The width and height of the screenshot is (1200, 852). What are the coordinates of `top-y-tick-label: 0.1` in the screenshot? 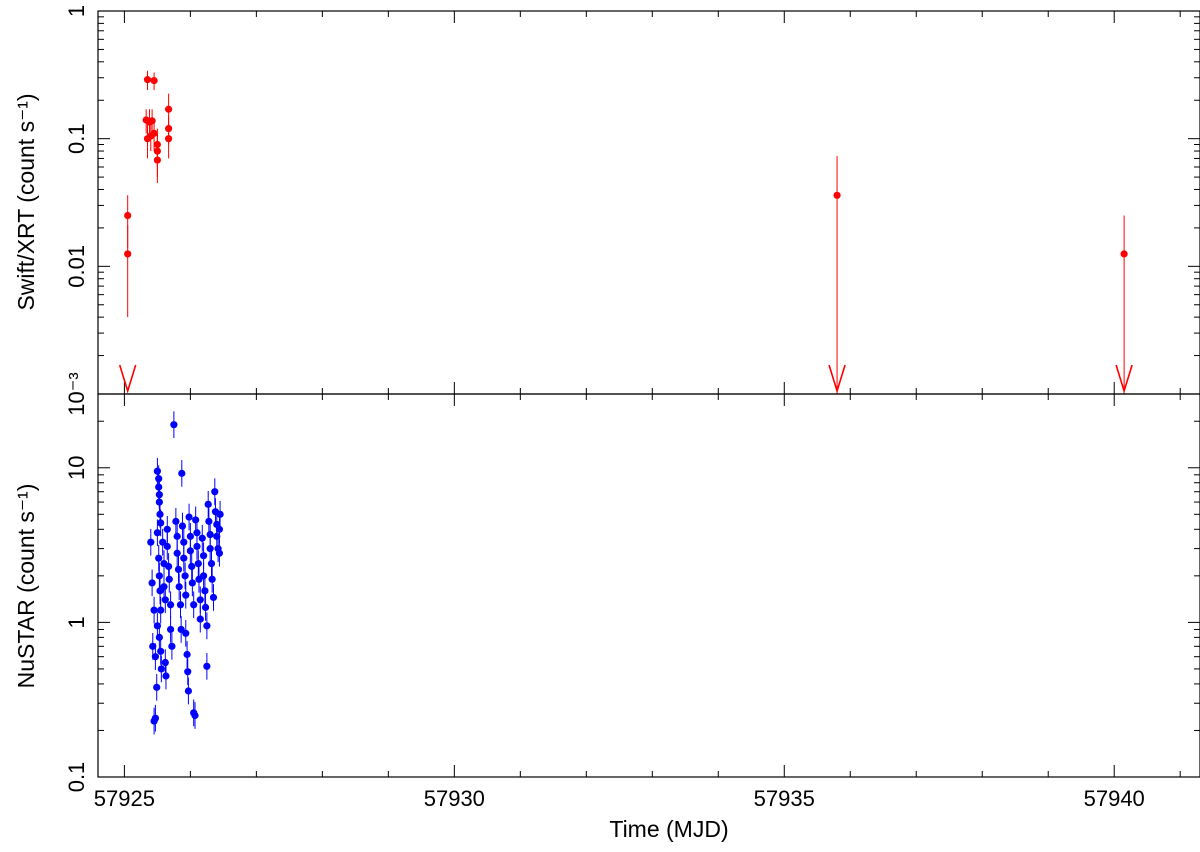 It's located at (76, 138).